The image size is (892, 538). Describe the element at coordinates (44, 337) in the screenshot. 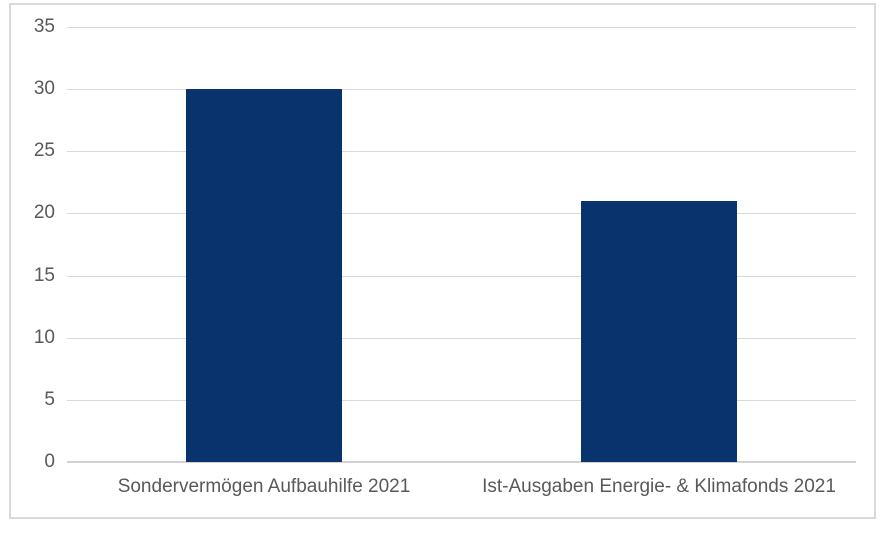

I see `y-tick-label: 10` at that location.